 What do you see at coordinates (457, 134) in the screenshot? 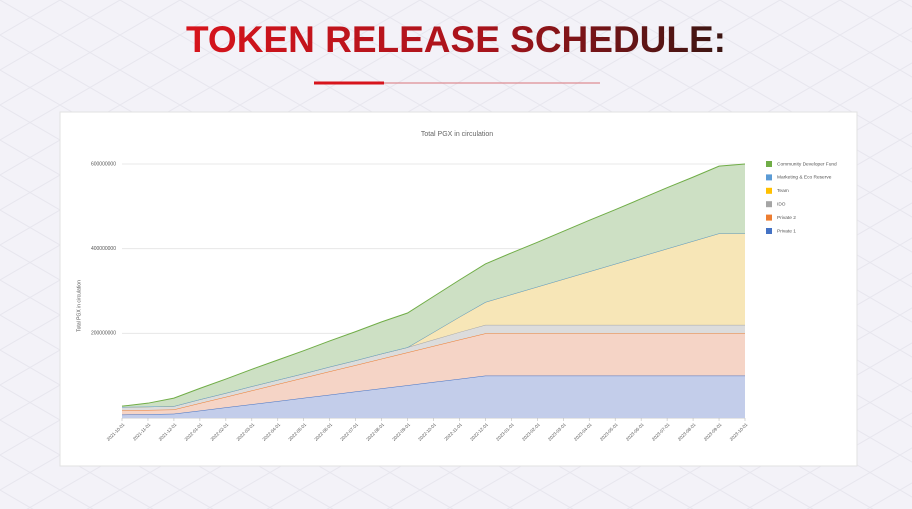
I see `chart-title: Total PGX in circulation` at bounding box center [457, 134].